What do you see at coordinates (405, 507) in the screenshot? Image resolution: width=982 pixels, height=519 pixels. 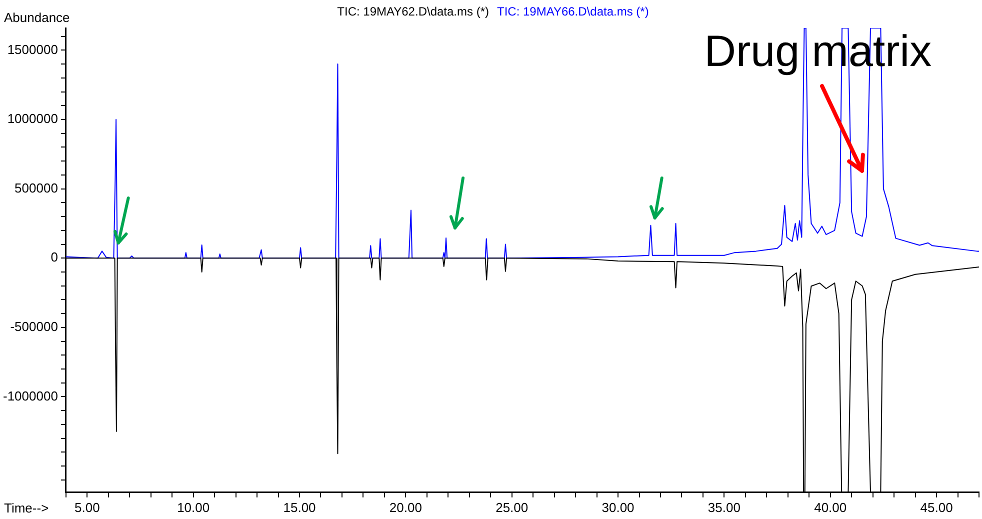 I see `x-tick-label: 20.00` at bounding box center [405, 507].